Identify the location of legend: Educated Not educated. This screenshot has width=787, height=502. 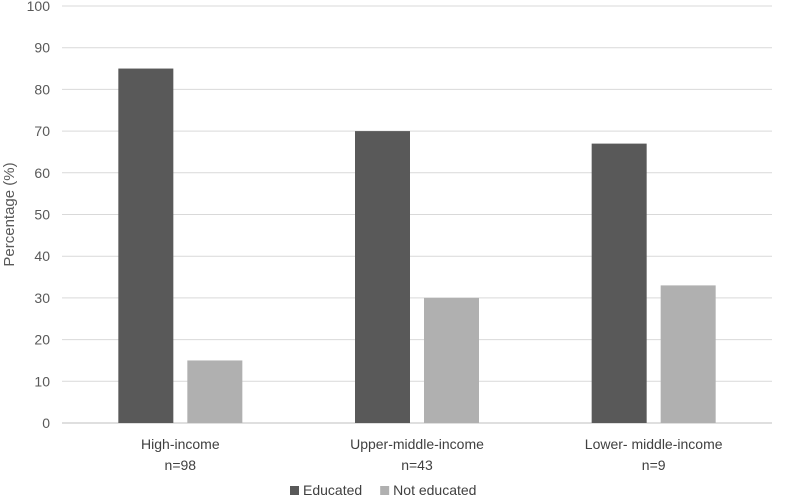
(383, 490).